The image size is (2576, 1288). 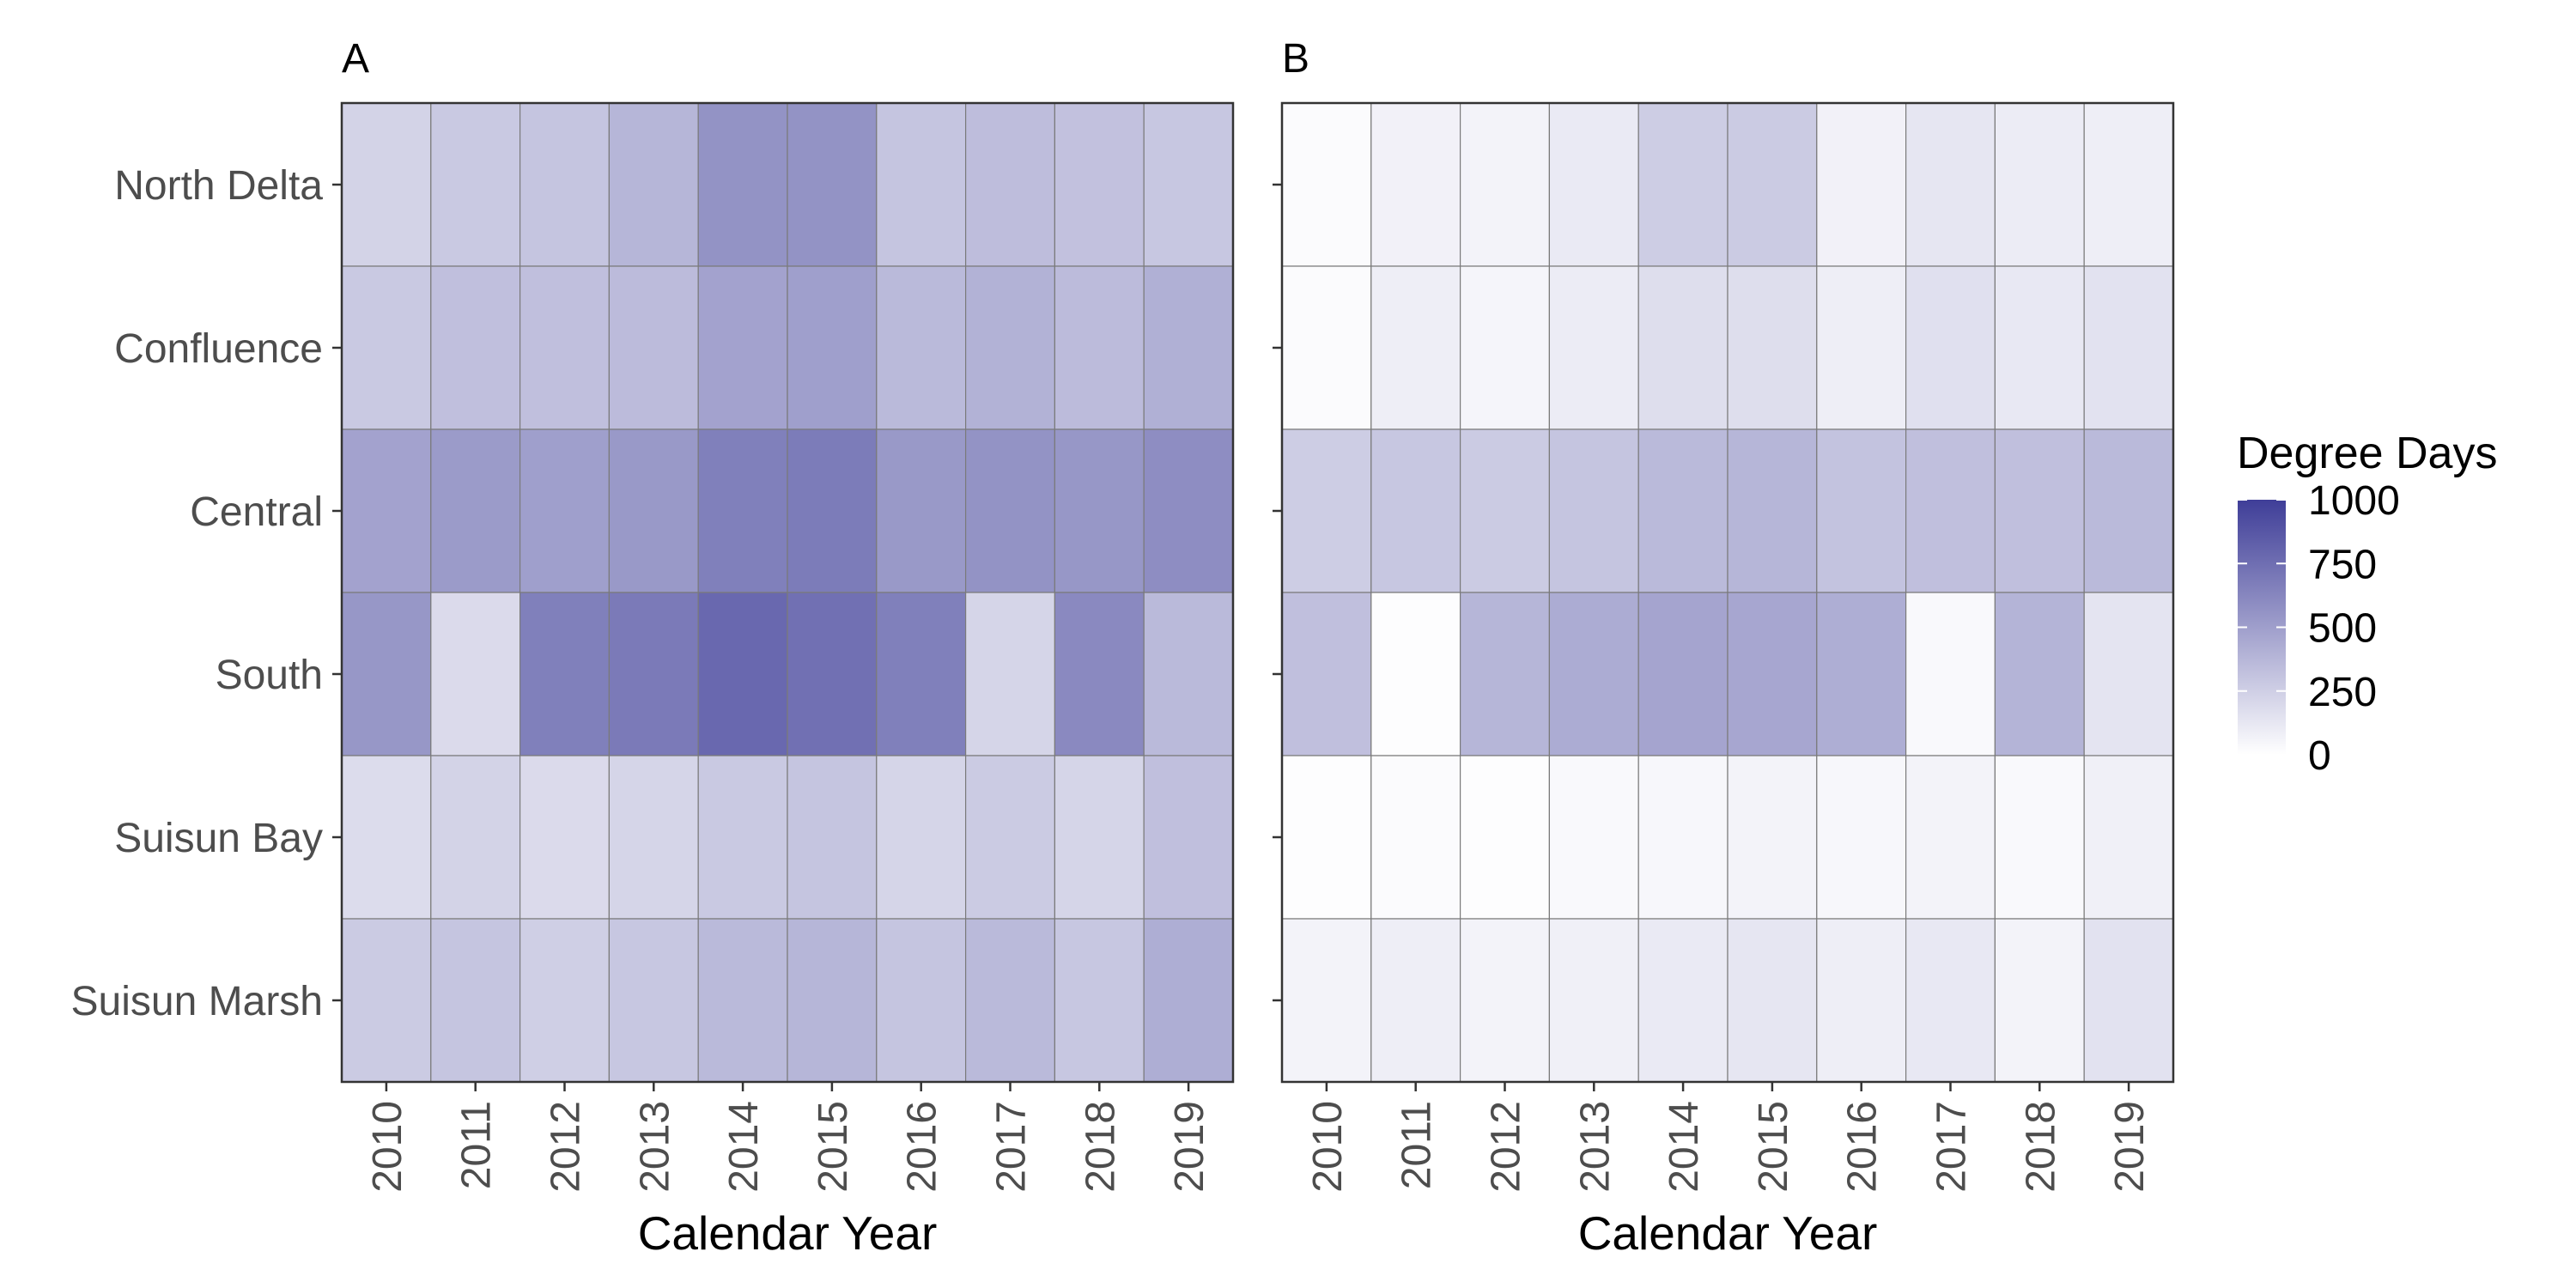 What do you see at coordinates (1682, 674) in the screenshot?
I see `heatmap-cell-b-south-2014` at bounding box center [1682, 674].